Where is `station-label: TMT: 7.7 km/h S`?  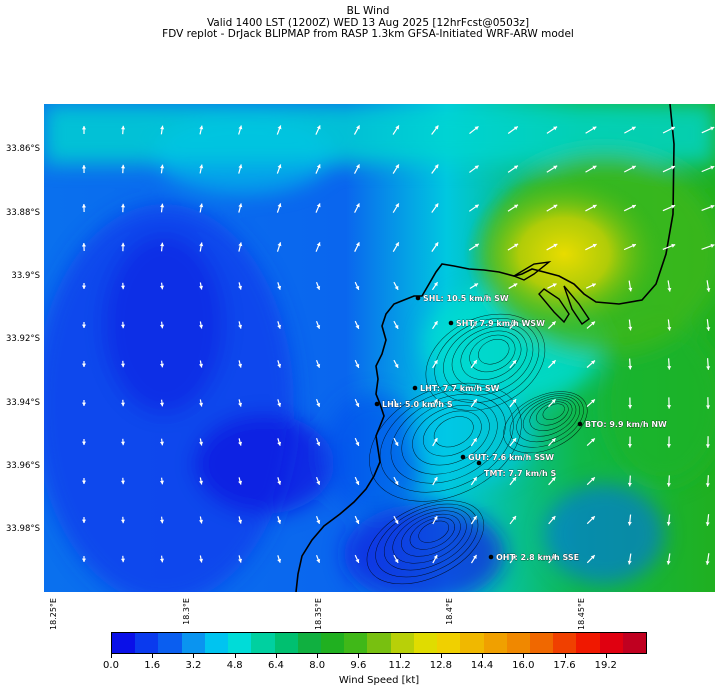
station-label: TMT: 7.7 km/h S is located at coordinates (520, 473).